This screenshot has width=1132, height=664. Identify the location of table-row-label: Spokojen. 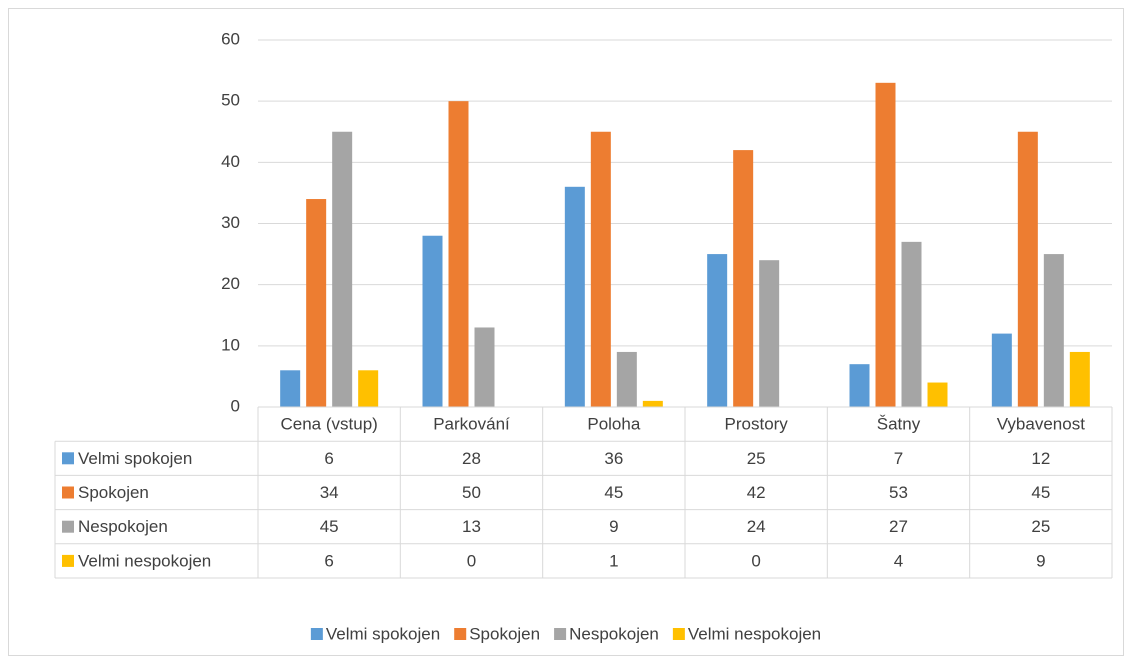
(113, 492).